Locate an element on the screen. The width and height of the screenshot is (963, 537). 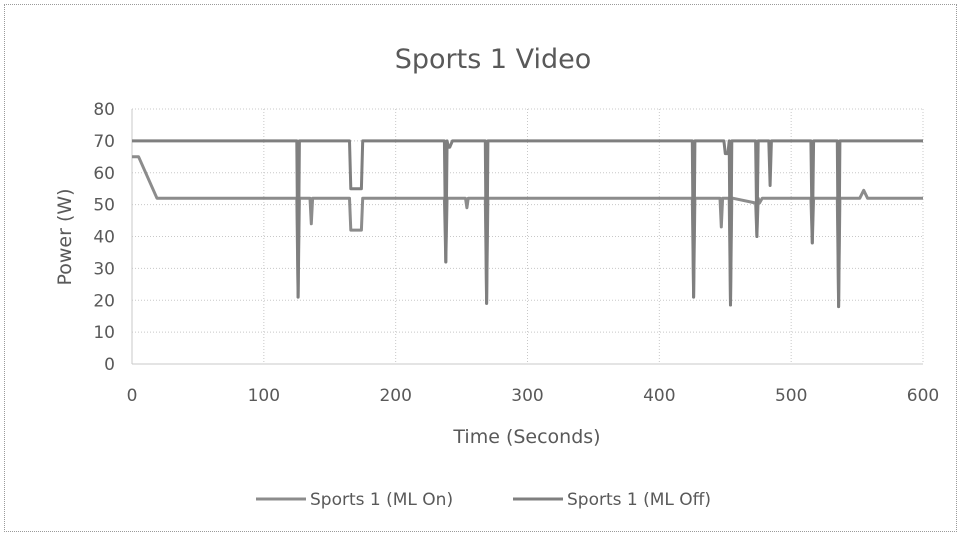
x-tick-label: 0 is located at coordinates (132, 396).